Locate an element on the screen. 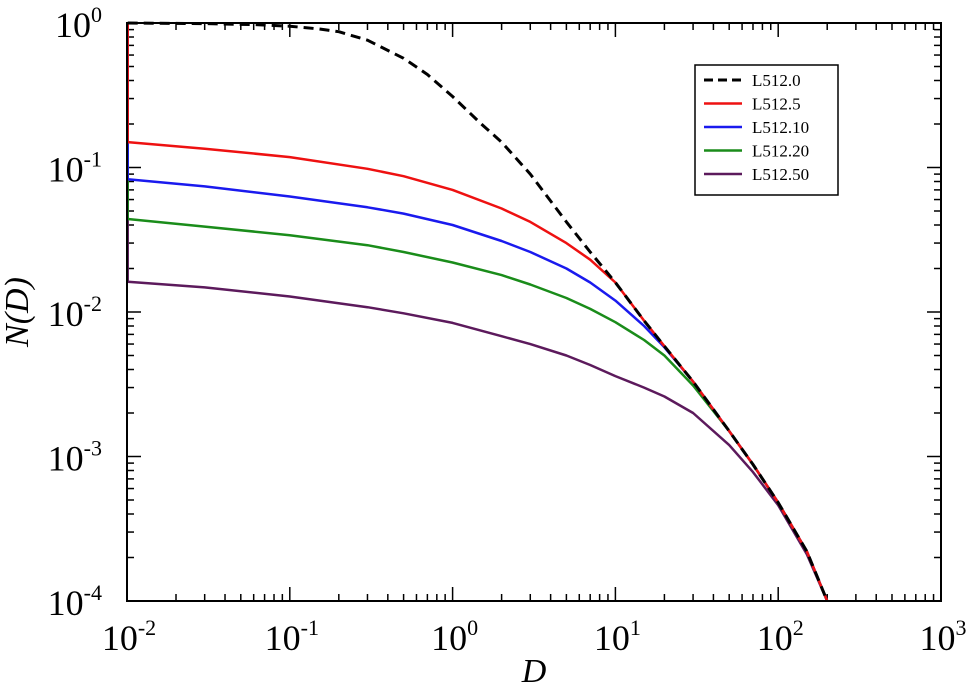  y-axis-title: N(D) is located at coordinates (18, 312).